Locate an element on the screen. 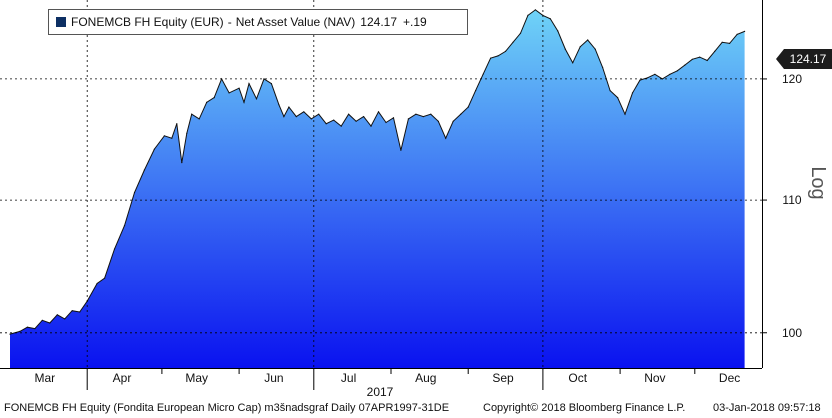 This screenshot has height=418, width=832. year-label: 2017 is located at coordinates (380, 392).